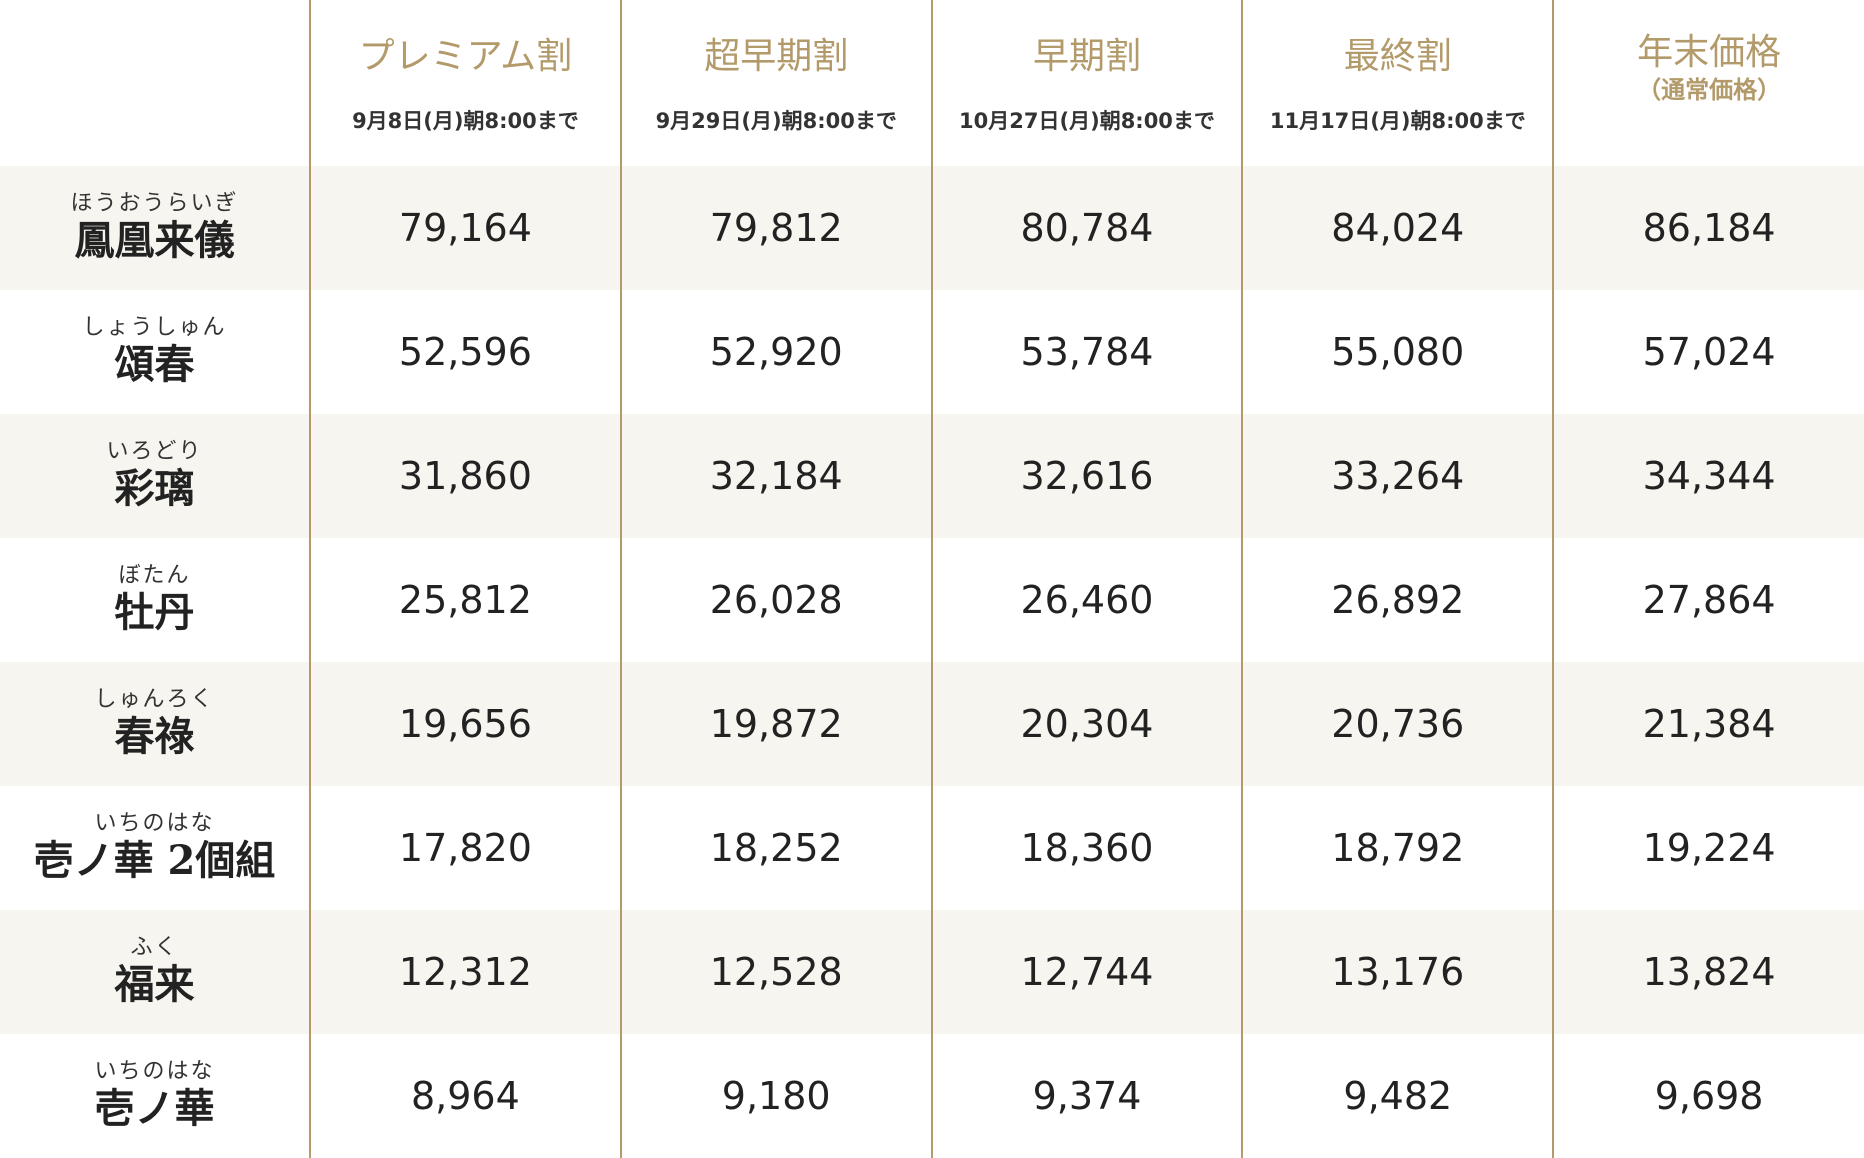 This screenshot has height=1158, width=1864. I want to click on tier-name: 早期割, so click(1086, 56).